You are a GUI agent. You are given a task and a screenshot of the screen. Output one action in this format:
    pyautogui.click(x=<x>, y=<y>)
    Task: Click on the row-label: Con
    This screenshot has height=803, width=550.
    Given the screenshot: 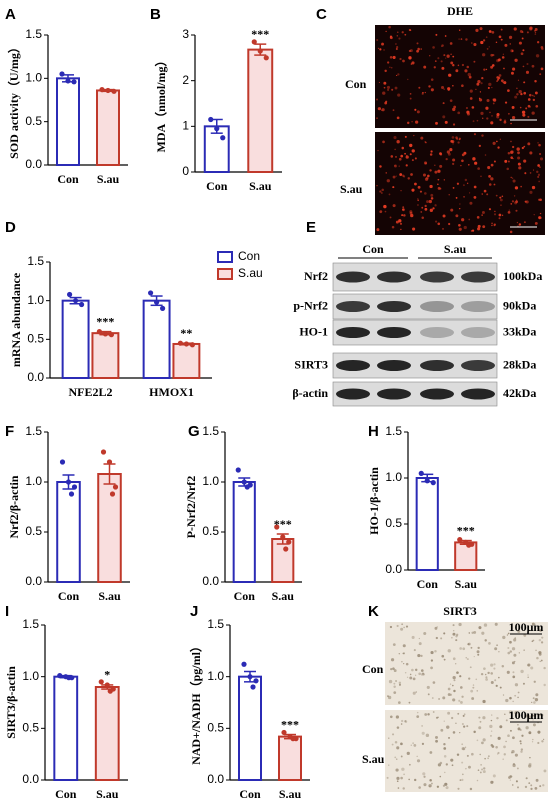 What is the action you would take?
    pyautogui.click(x=373, y=669)
    